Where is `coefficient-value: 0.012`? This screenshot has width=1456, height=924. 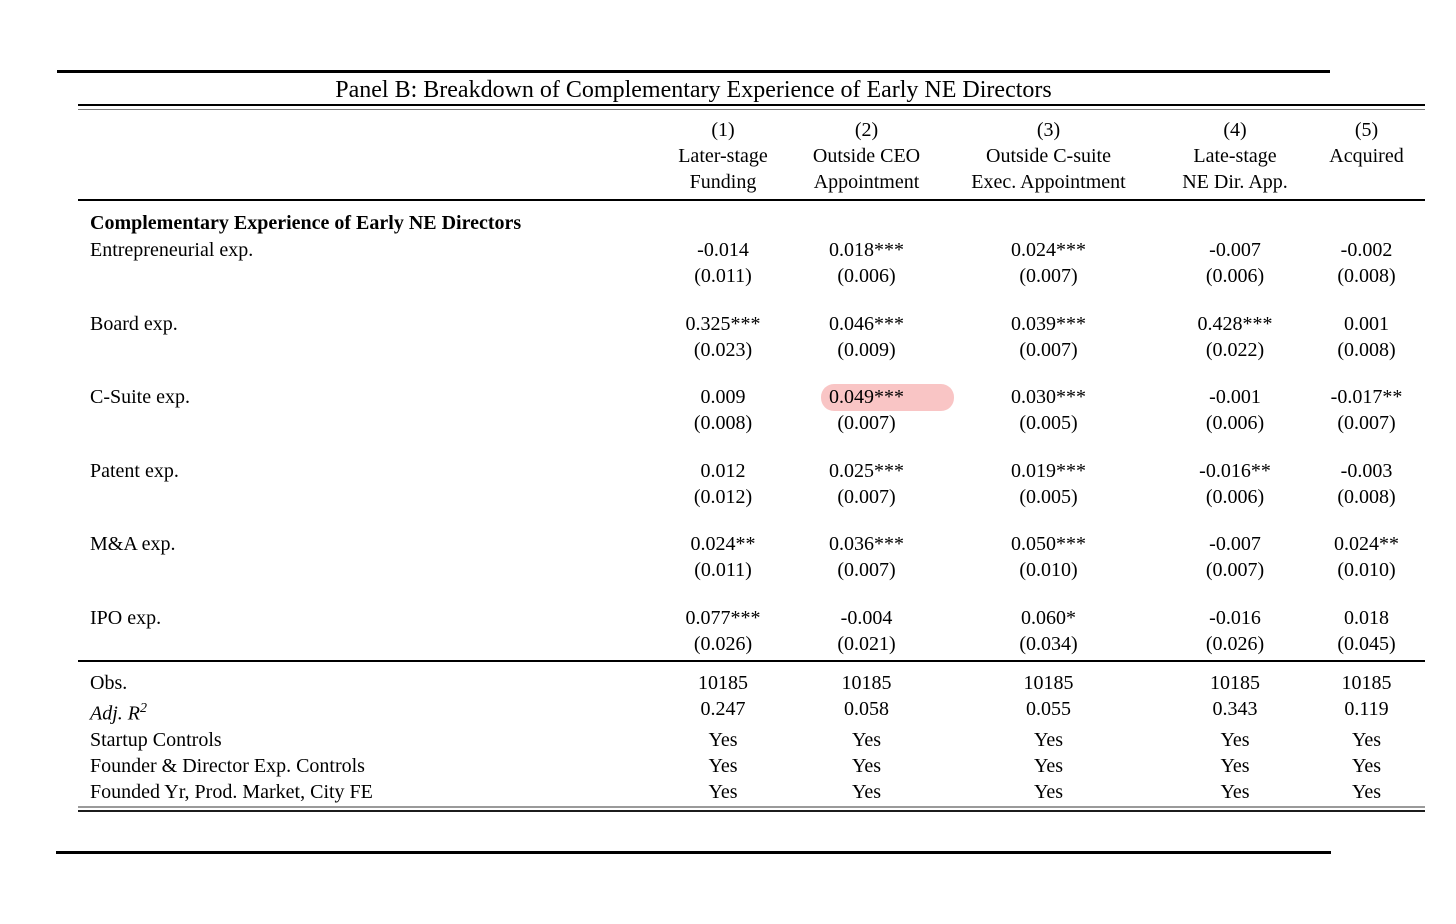 coefficient-value: 0.012 is located at coordinates (723, 470).